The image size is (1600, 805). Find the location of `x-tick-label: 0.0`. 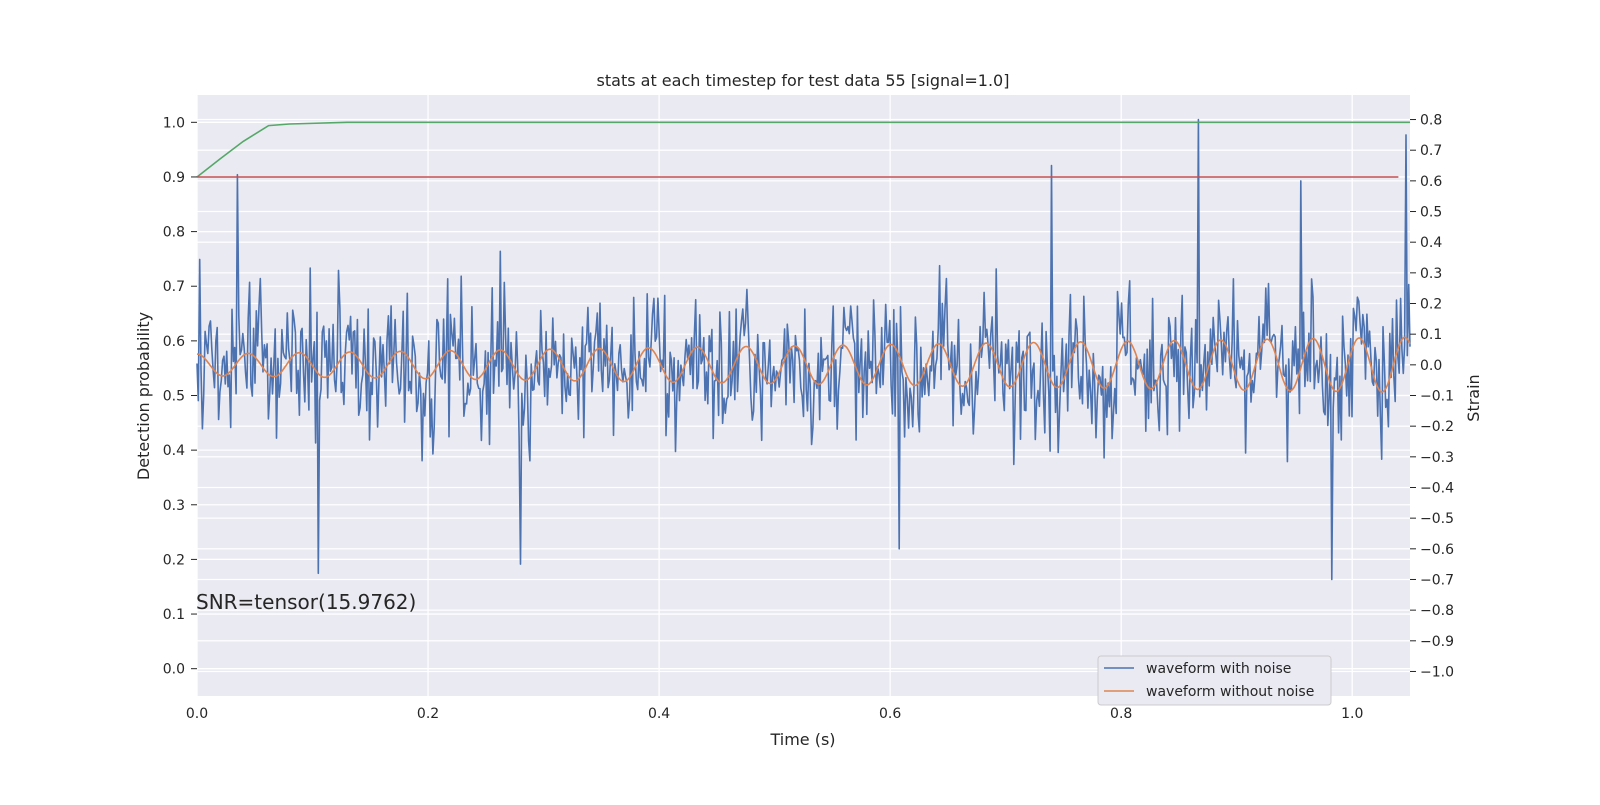

x-tick-label: 0.0 is located at coordinates (197, 714).